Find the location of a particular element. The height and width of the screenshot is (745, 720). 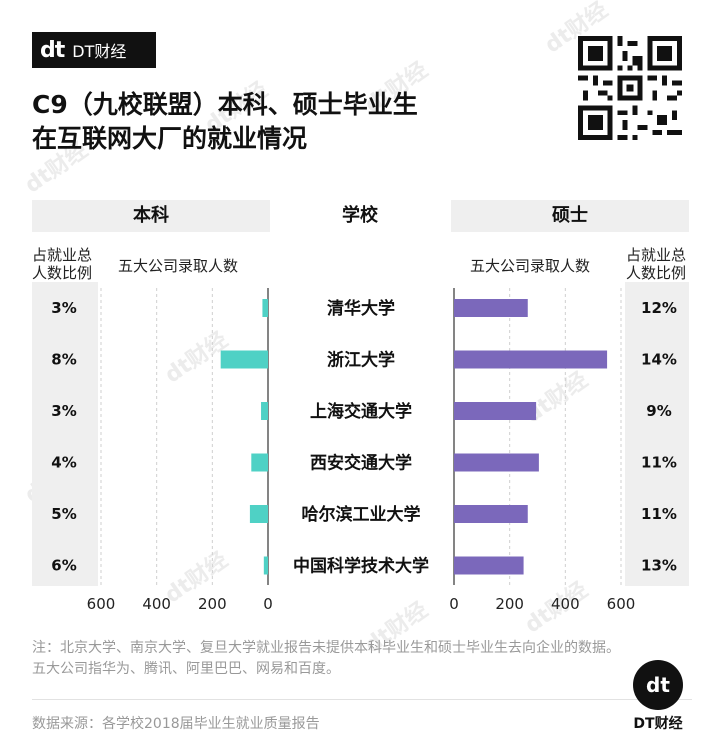

undergrad-share-value: 4% is located at coordinates (63, 463).